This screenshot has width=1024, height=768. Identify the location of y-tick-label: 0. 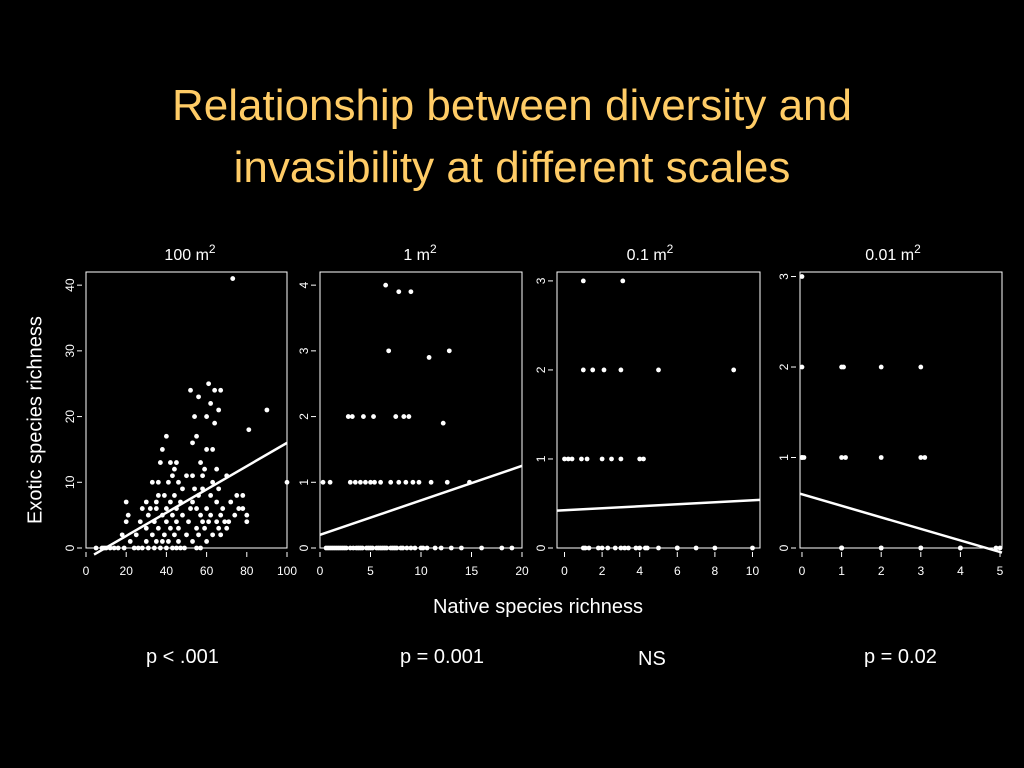
(70, 547).